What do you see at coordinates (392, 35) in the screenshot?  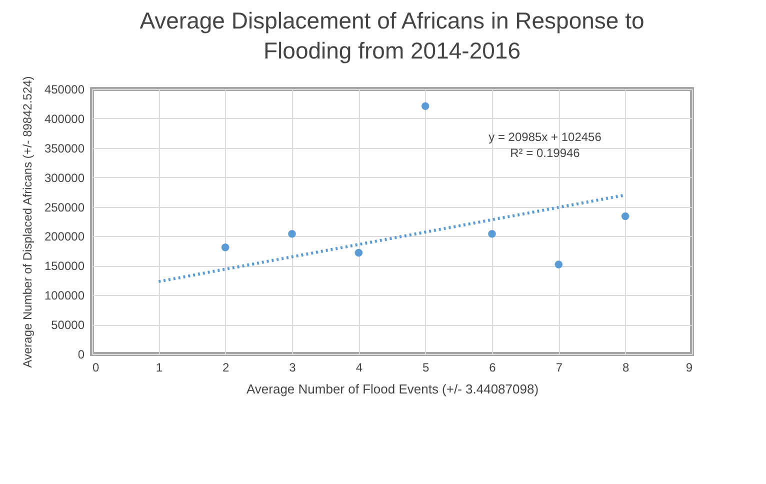 I see `chart-title: Average Displacement of Africans in Response to Flooding from 2014-2016` at bounding box center [392, 35].